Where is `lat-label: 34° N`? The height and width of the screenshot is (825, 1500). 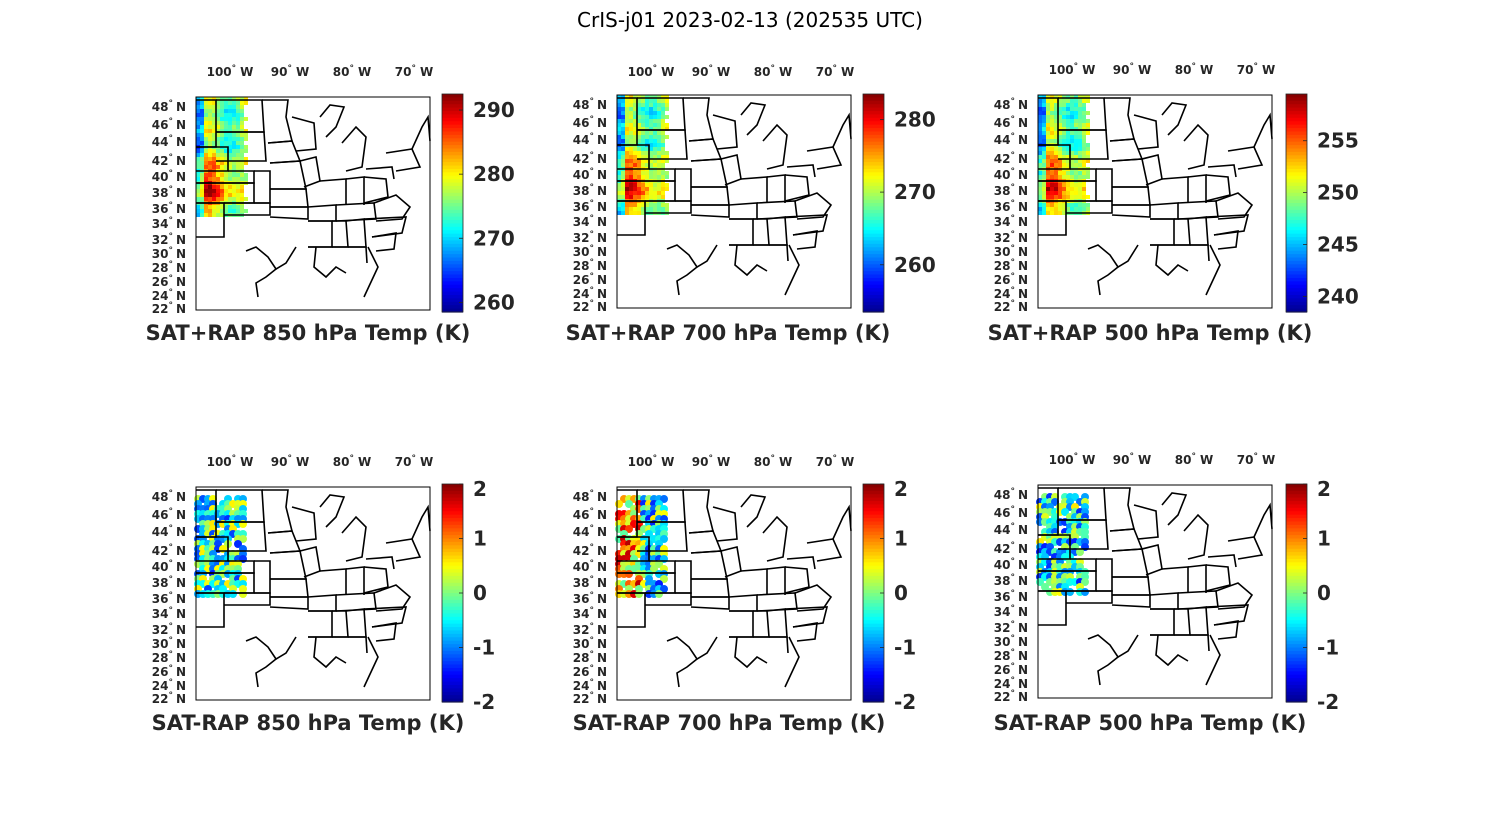
lat-label: 34° N is located at coordinates (1011, 611).